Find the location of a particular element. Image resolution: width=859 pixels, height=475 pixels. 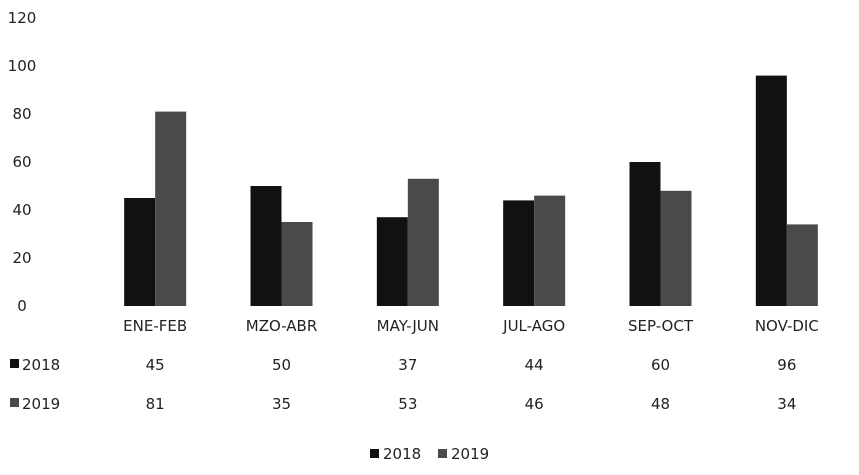

y-axis: 0 20 40 60 80 100 120 is located at coordinates (22, 162).